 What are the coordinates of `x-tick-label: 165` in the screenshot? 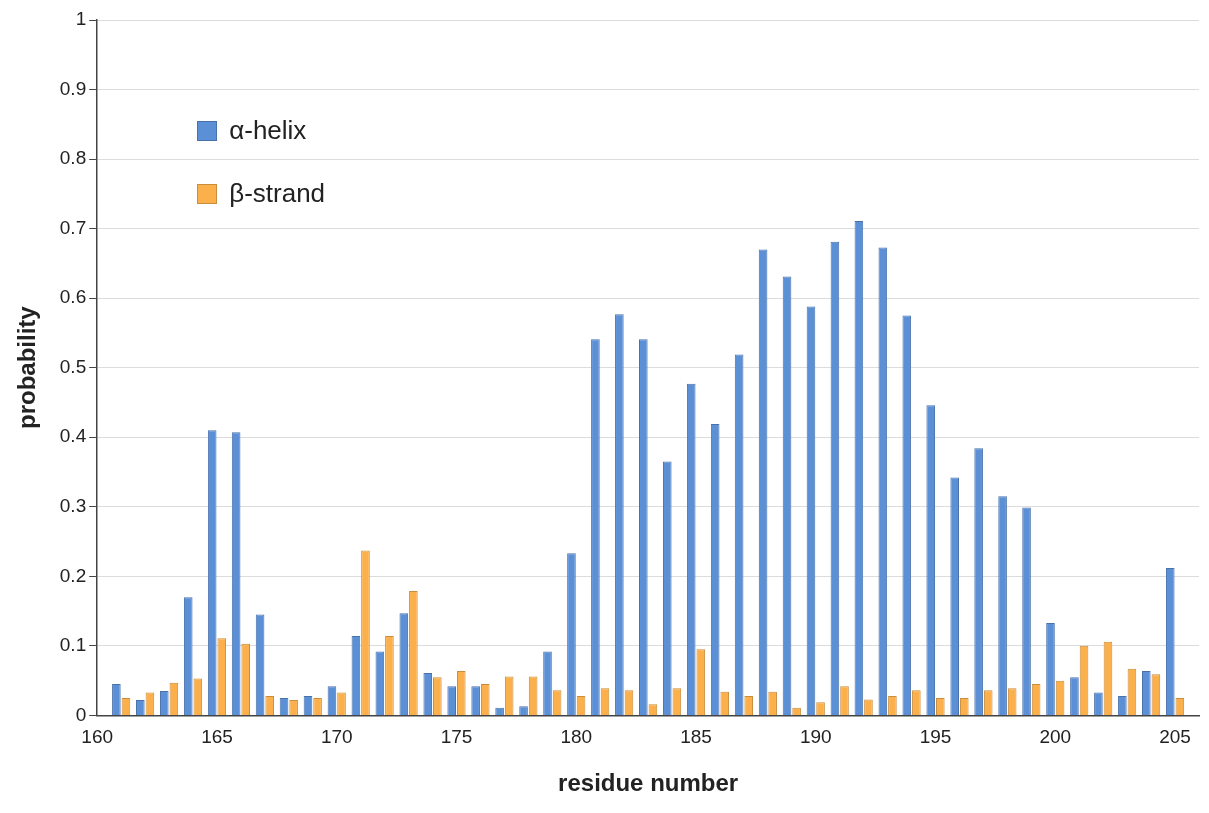 It's located at (217, 737).